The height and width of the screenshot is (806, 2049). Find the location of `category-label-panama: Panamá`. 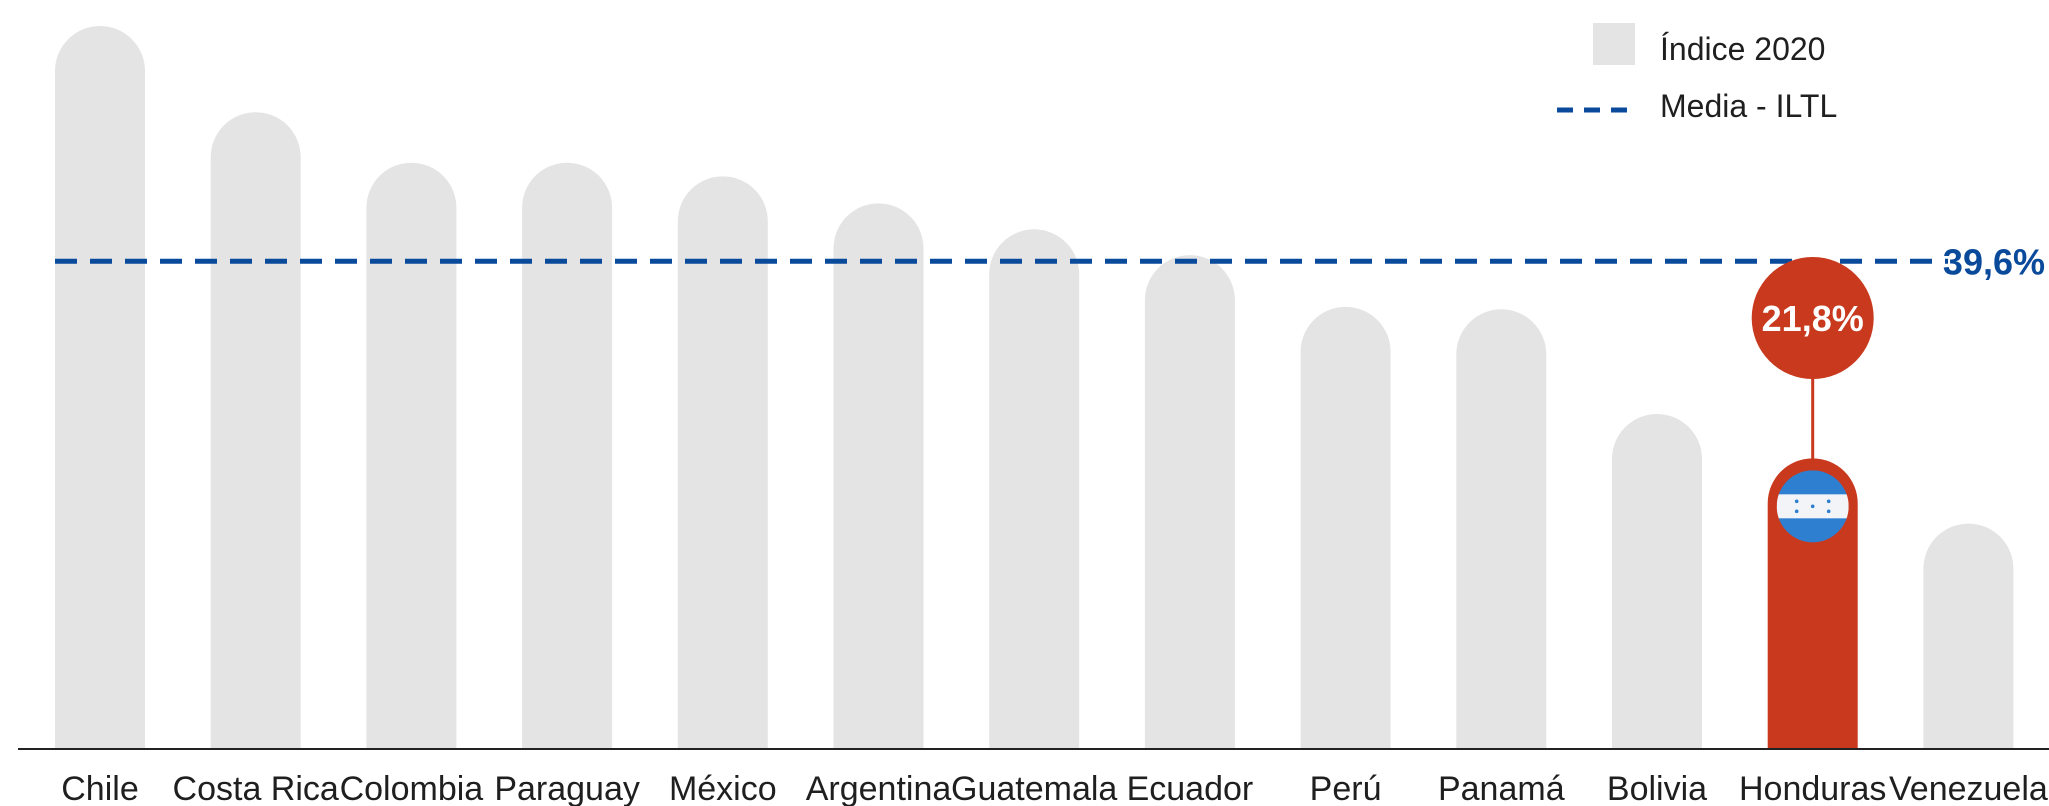

category-label-panama: Panamá is located at coordinates (1501, 788).